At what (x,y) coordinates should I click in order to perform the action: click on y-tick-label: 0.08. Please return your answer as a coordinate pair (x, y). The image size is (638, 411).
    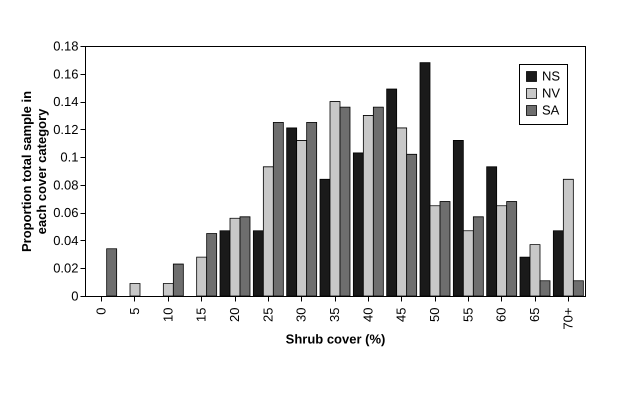
    Looking at the image, I should click on (65, 184).